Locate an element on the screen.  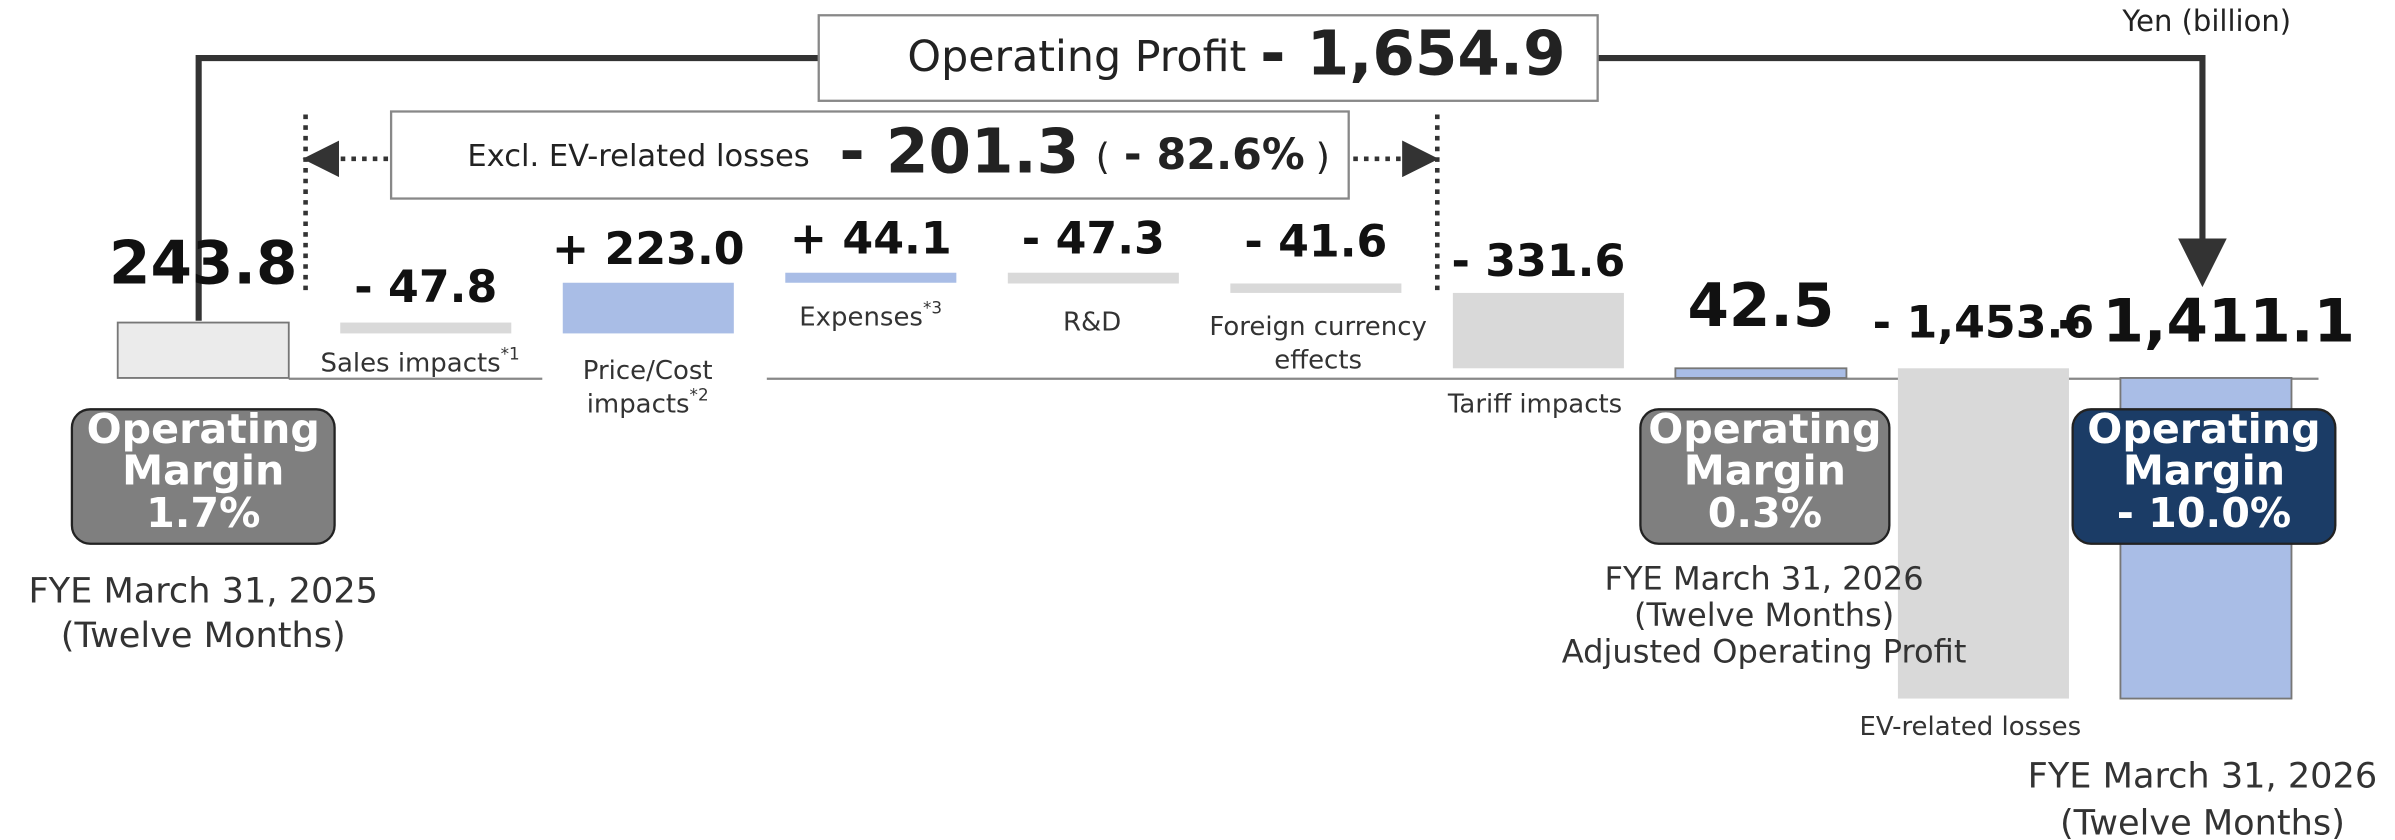
excl-box is located at coordinates (869, 155).